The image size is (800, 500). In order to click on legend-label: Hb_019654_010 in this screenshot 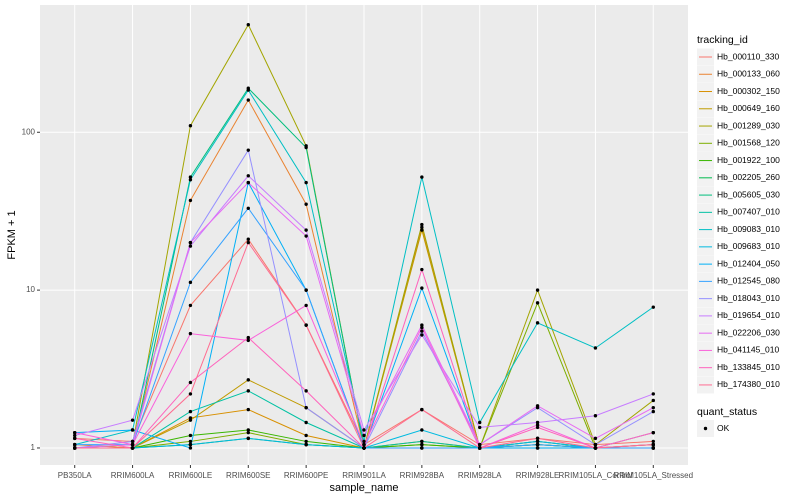, I will do `click(748, 315)`.